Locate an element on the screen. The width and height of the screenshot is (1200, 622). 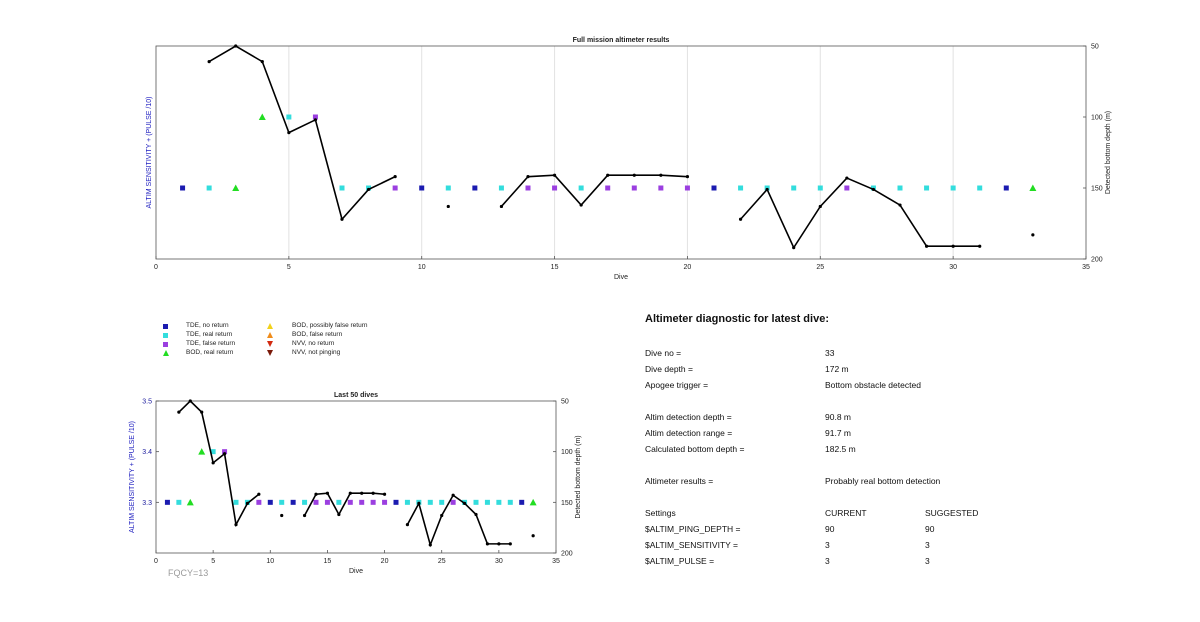
x-tick-label: 30 is located at coordinates (953, 267).